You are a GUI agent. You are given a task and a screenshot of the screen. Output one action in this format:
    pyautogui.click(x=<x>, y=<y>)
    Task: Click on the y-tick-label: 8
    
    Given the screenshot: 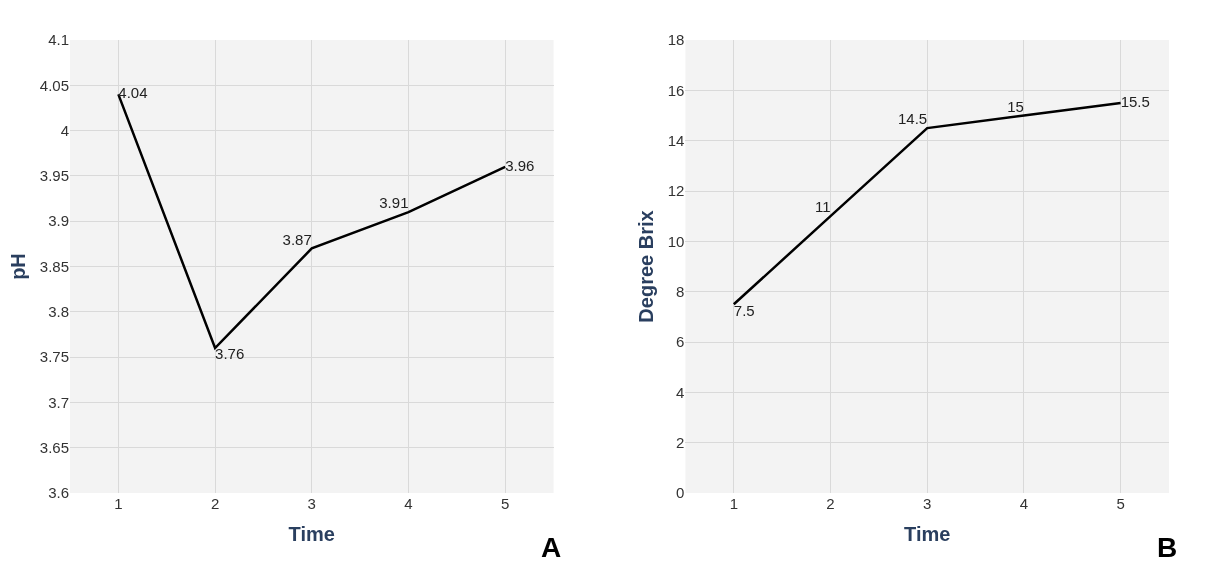 What is the action you would take?
    pyautogui.click(x=680, y=291)
    